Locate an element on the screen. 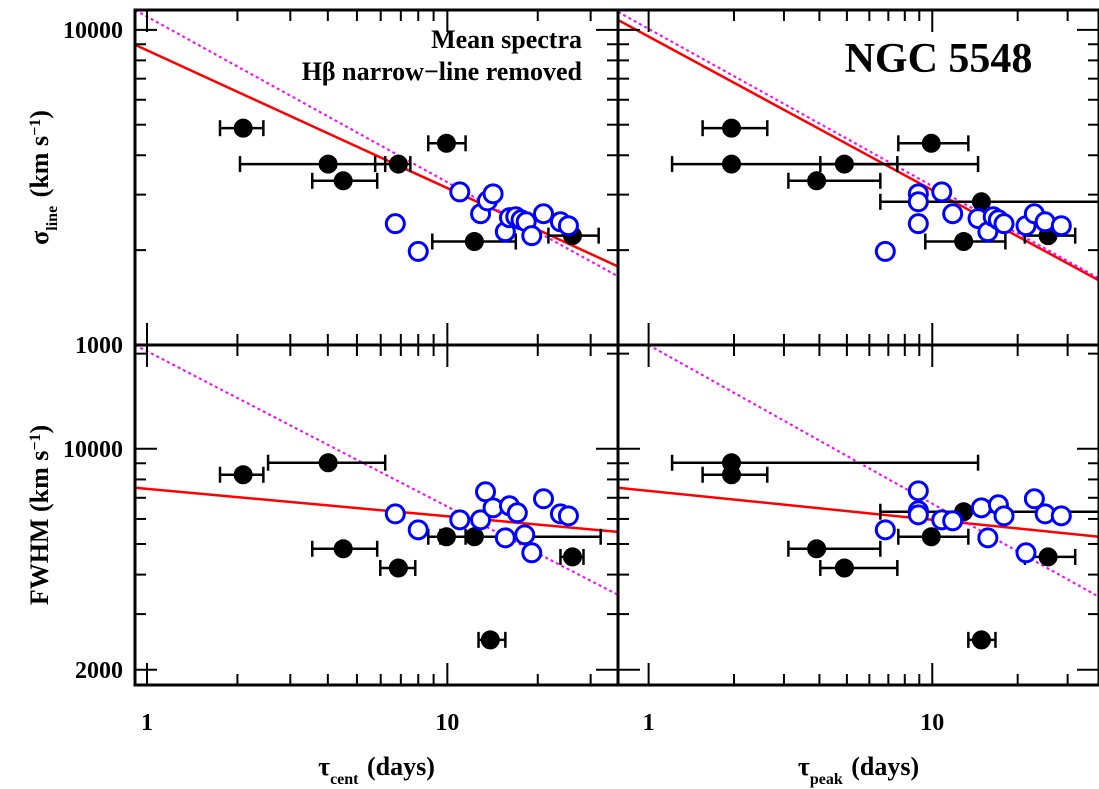  x-axis-label: τpeak (days) is located at coordinates (858, 770).